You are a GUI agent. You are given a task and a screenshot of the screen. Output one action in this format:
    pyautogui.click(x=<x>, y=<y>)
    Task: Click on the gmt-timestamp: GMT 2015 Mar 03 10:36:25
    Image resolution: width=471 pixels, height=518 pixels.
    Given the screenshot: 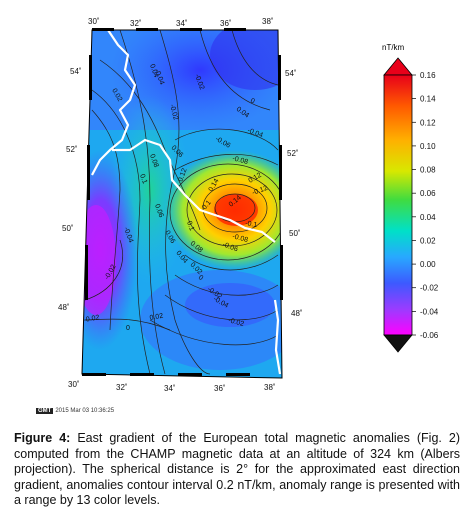 What is the action you would take?
    pyautogui.click(x=75, y=411)
    